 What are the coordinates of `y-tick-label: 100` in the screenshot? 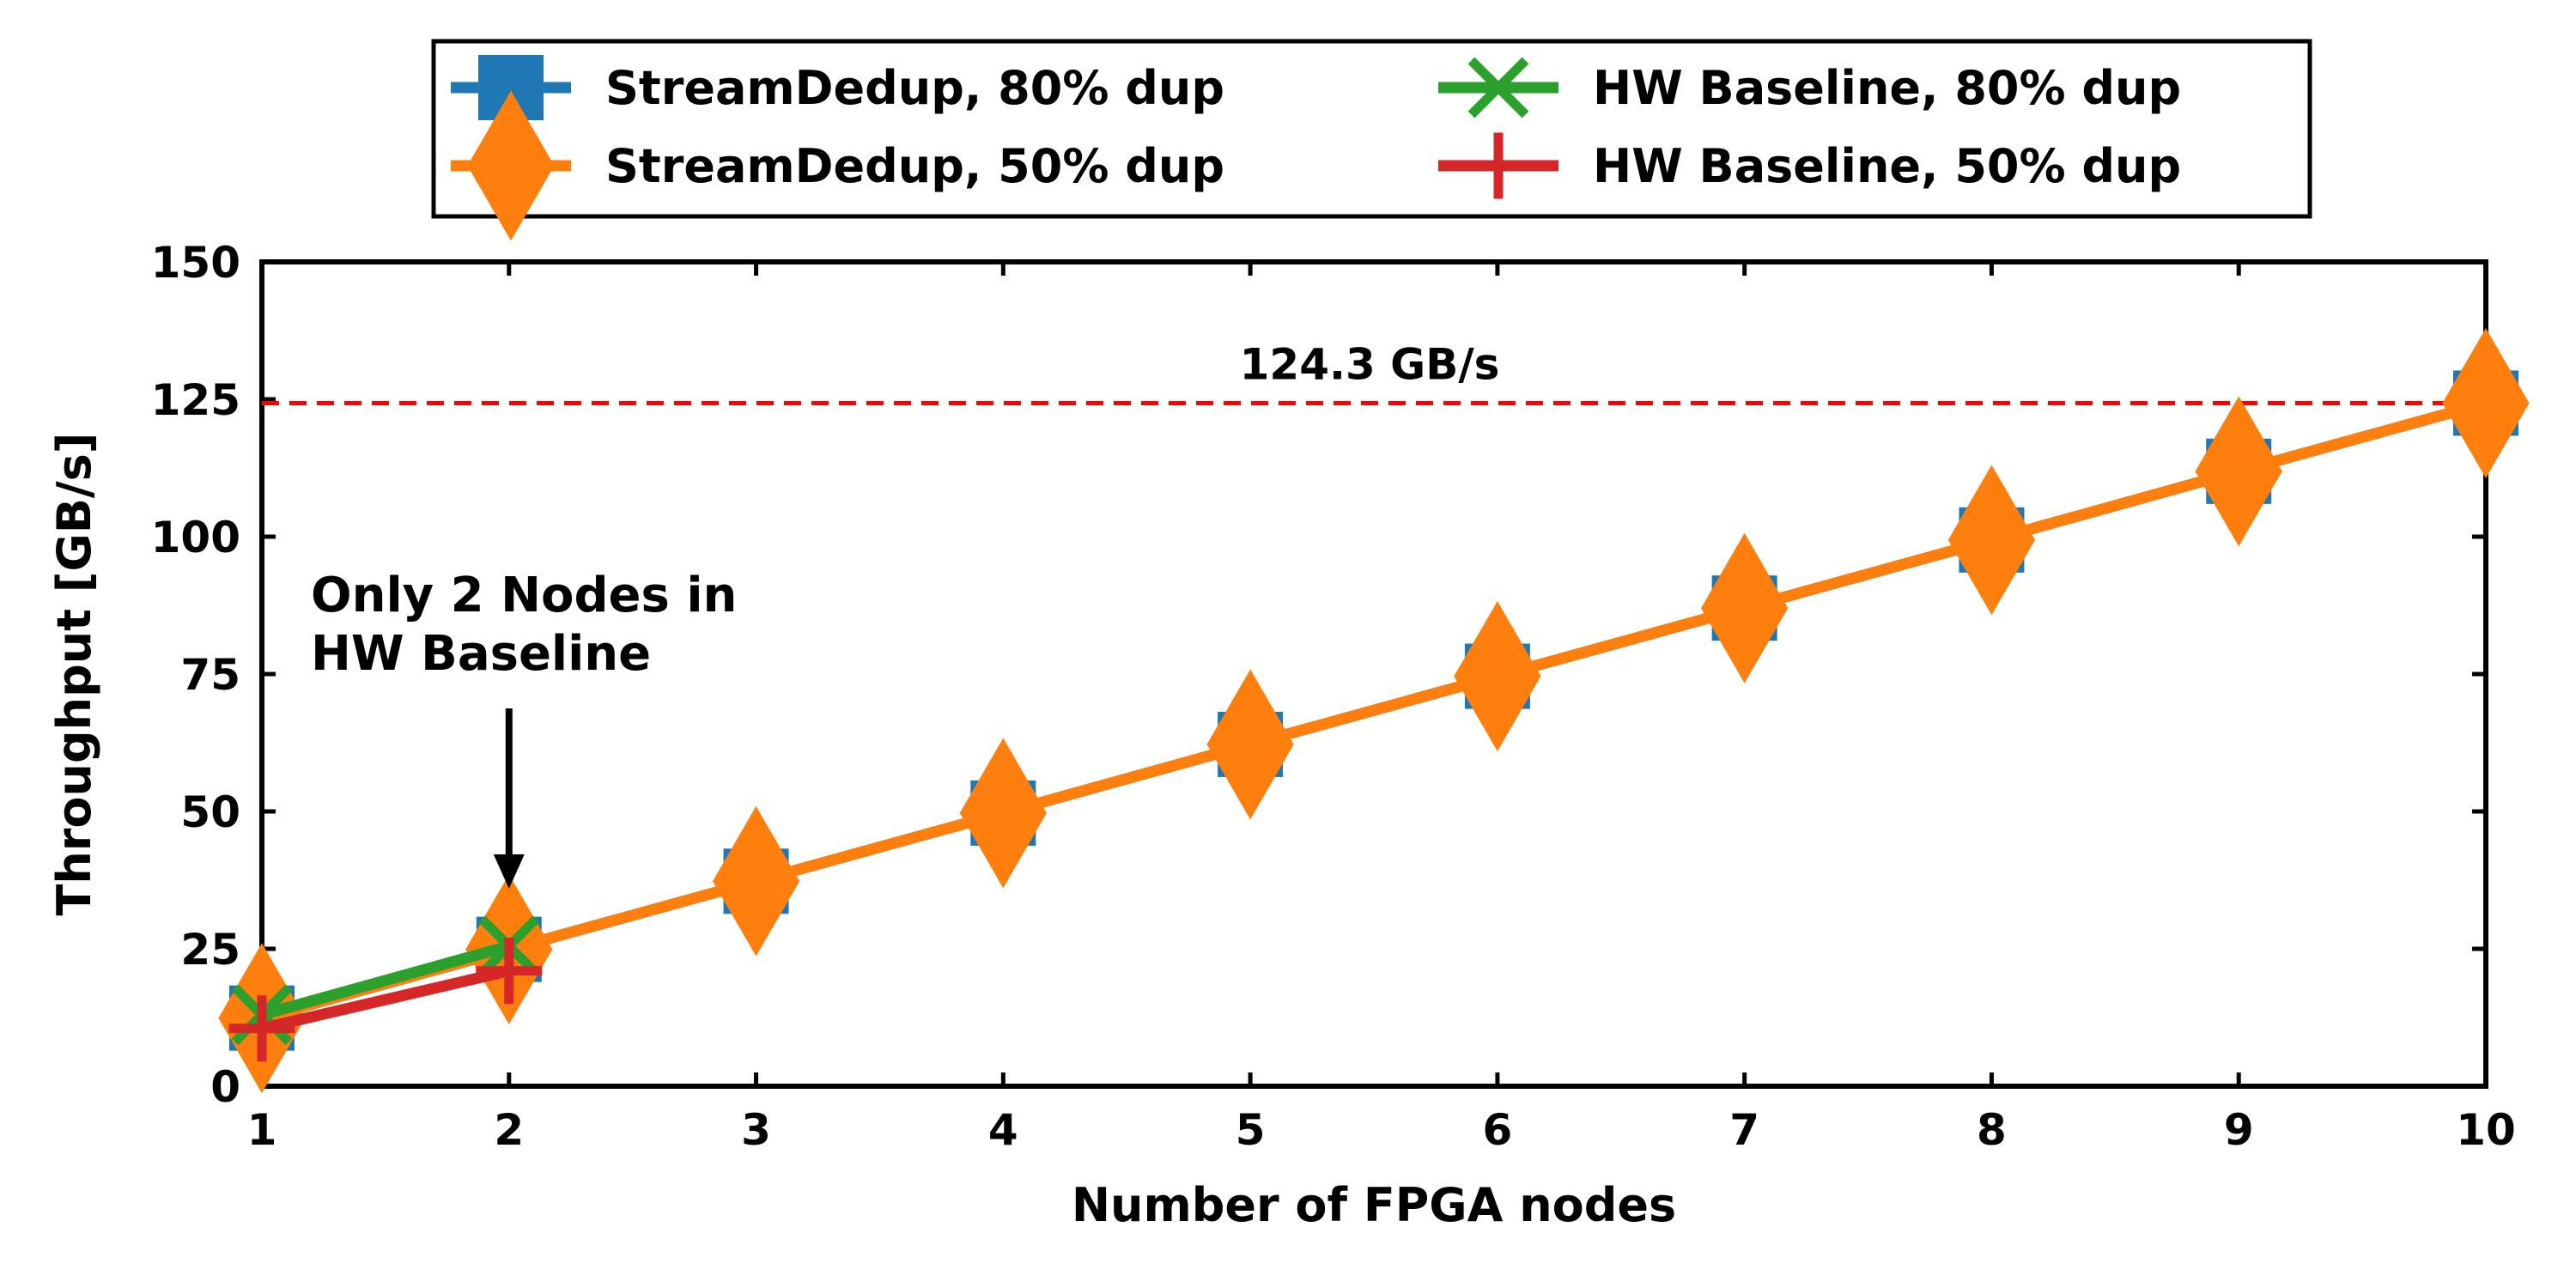 It's located at (196, 537).